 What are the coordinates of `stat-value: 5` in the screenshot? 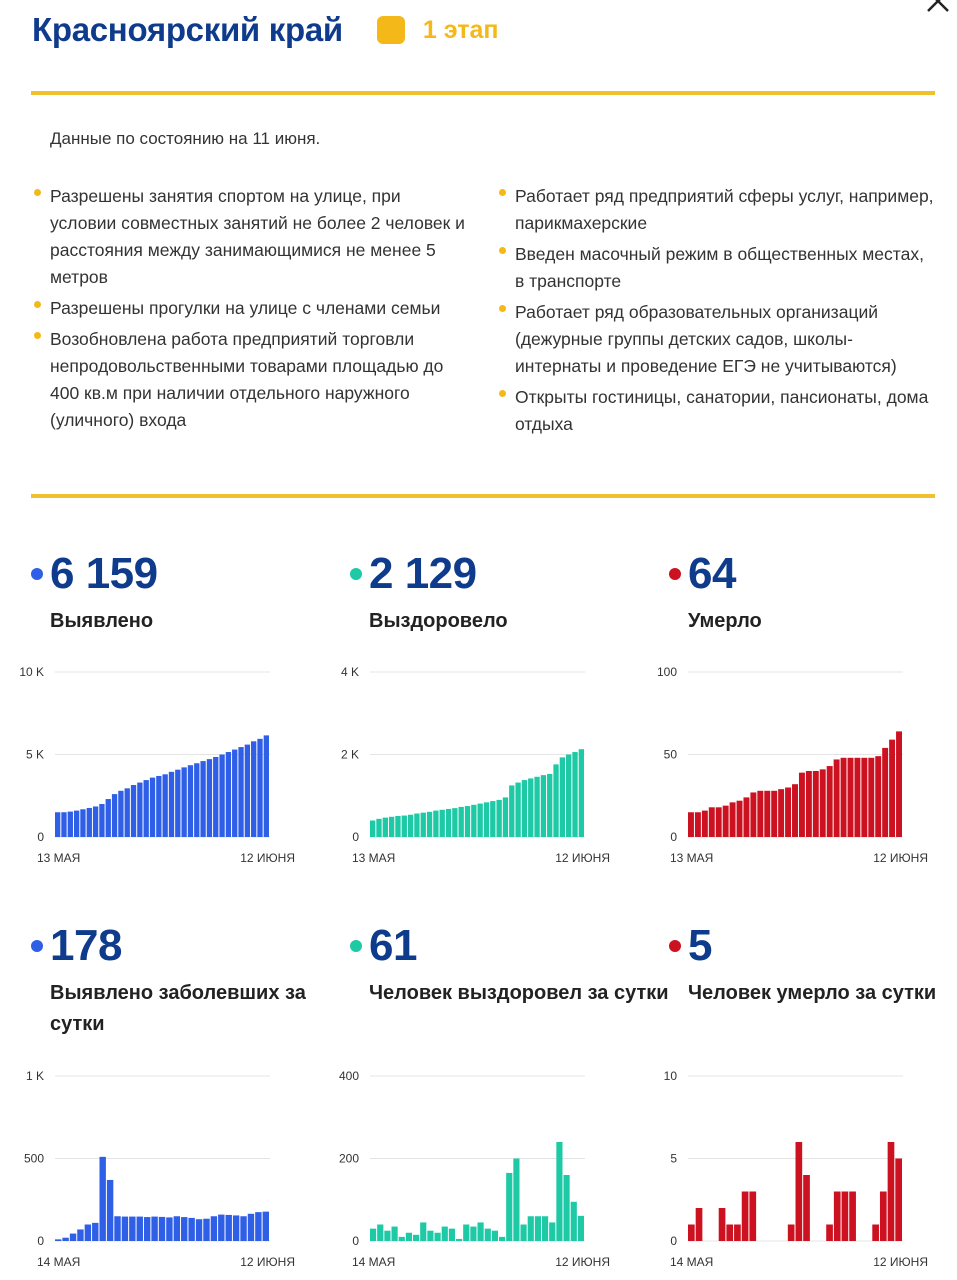 It's located at (700, 945).